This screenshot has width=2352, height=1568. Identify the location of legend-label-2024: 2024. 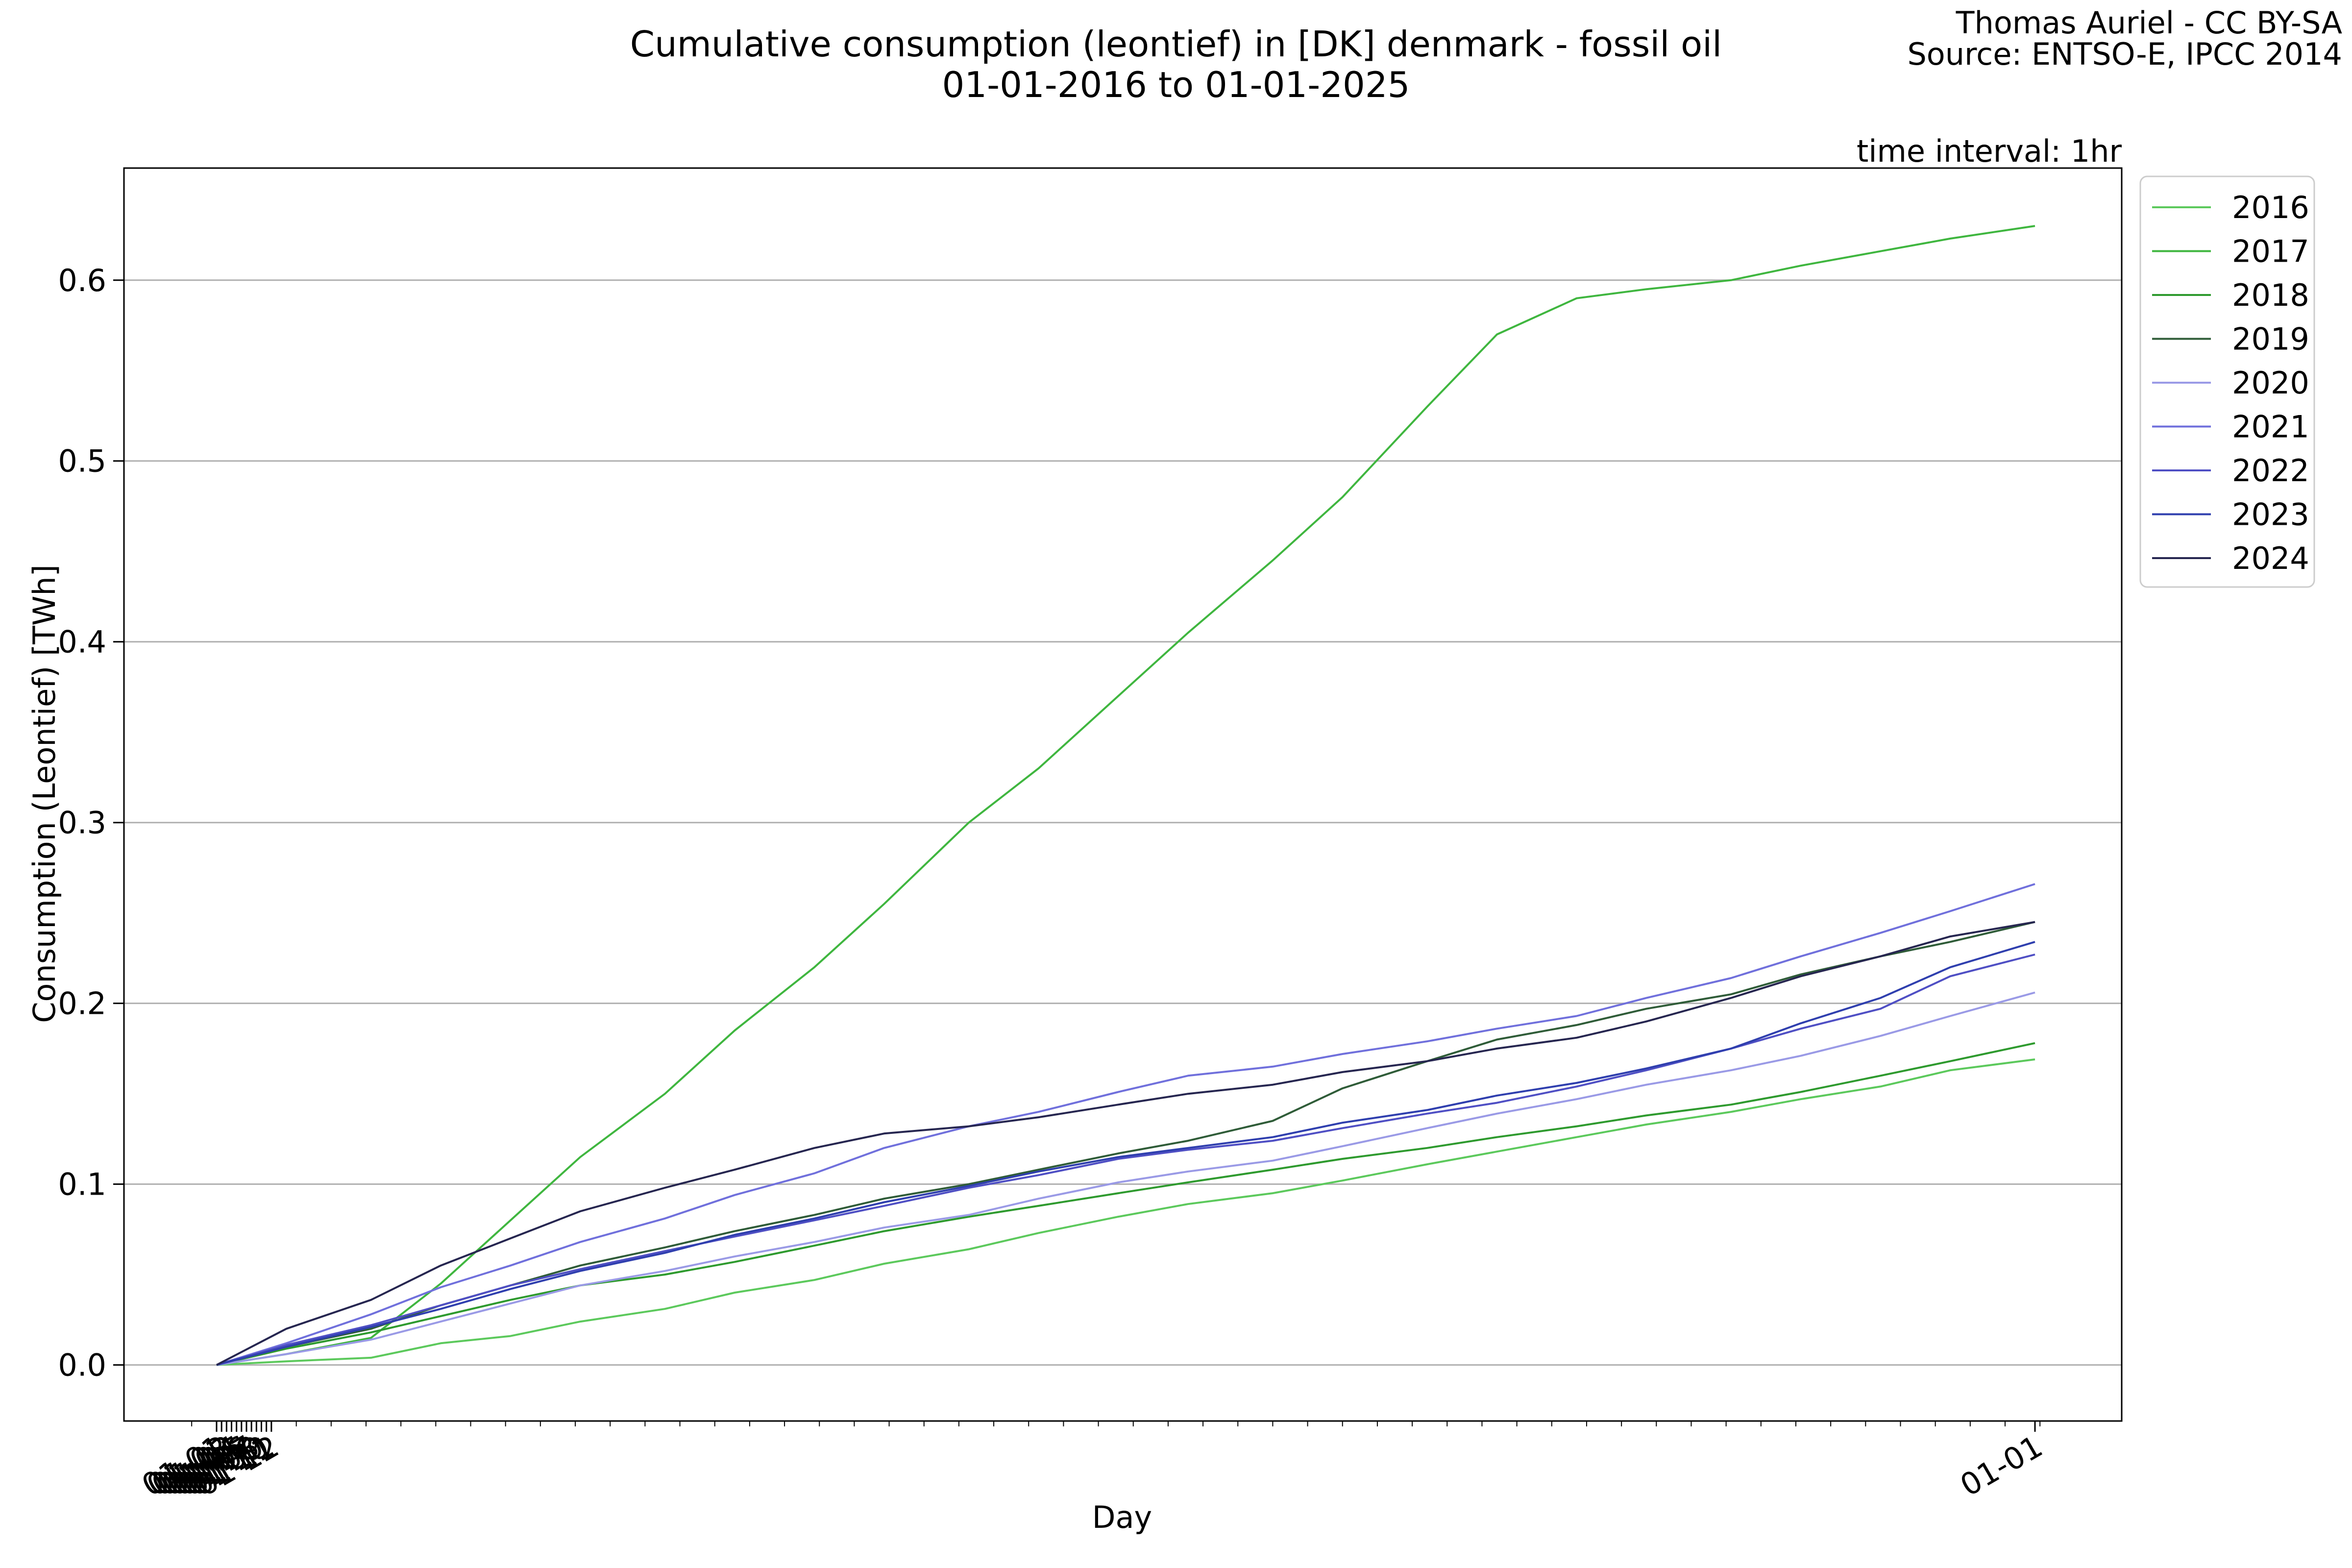
(2270, 558).